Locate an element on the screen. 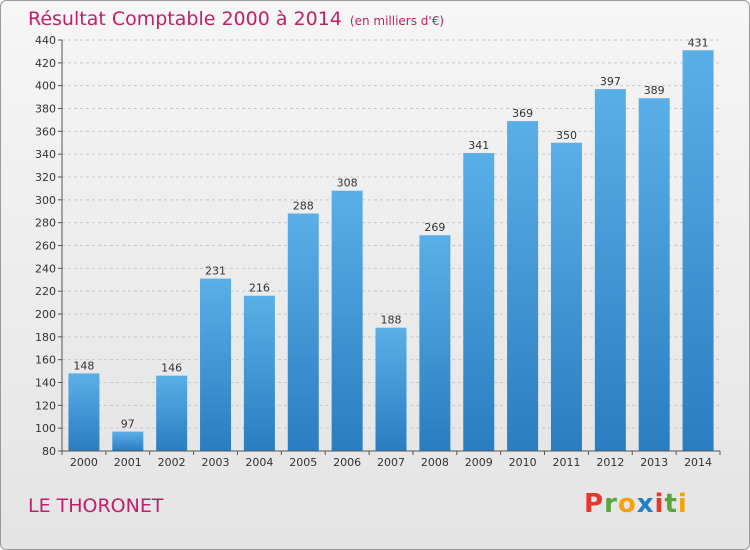 The image size is (750, 550). logo-letter: P is located at coordinates (594, 504).